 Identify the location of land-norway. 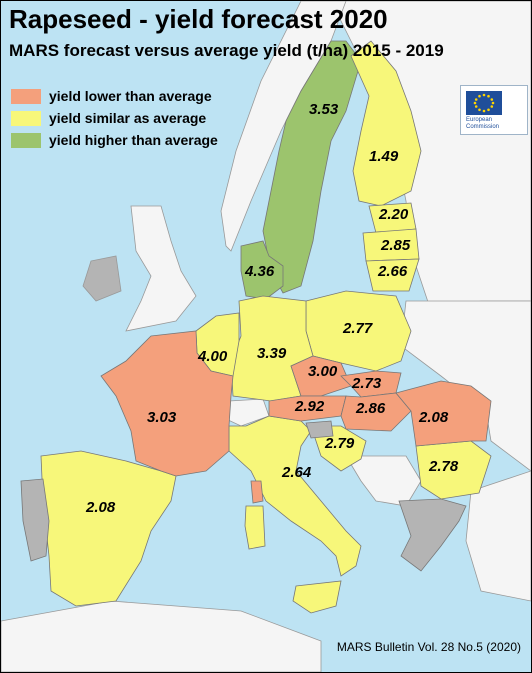
(283, 126).